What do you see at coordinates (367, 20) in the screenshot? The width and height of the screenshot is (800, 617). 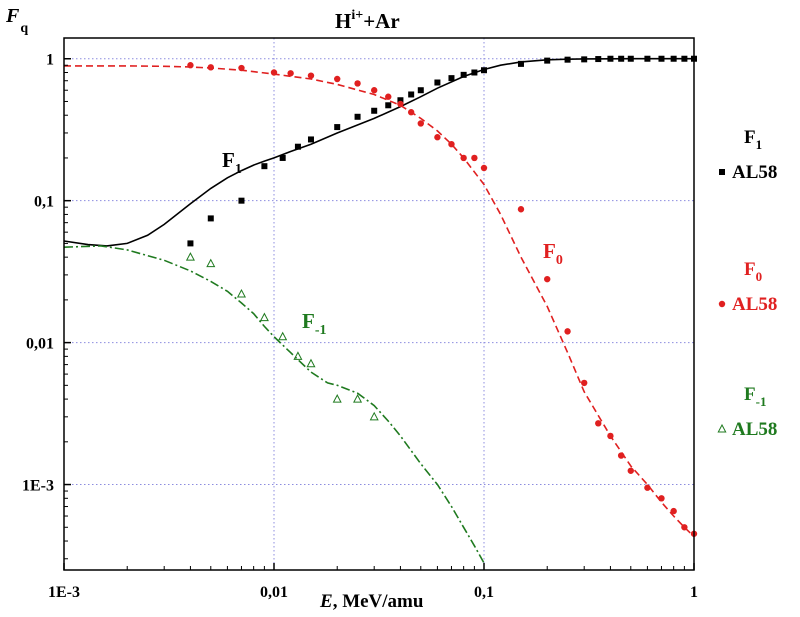 I see `chart-title: Hi++Ar` at bounding box center [367, 20].